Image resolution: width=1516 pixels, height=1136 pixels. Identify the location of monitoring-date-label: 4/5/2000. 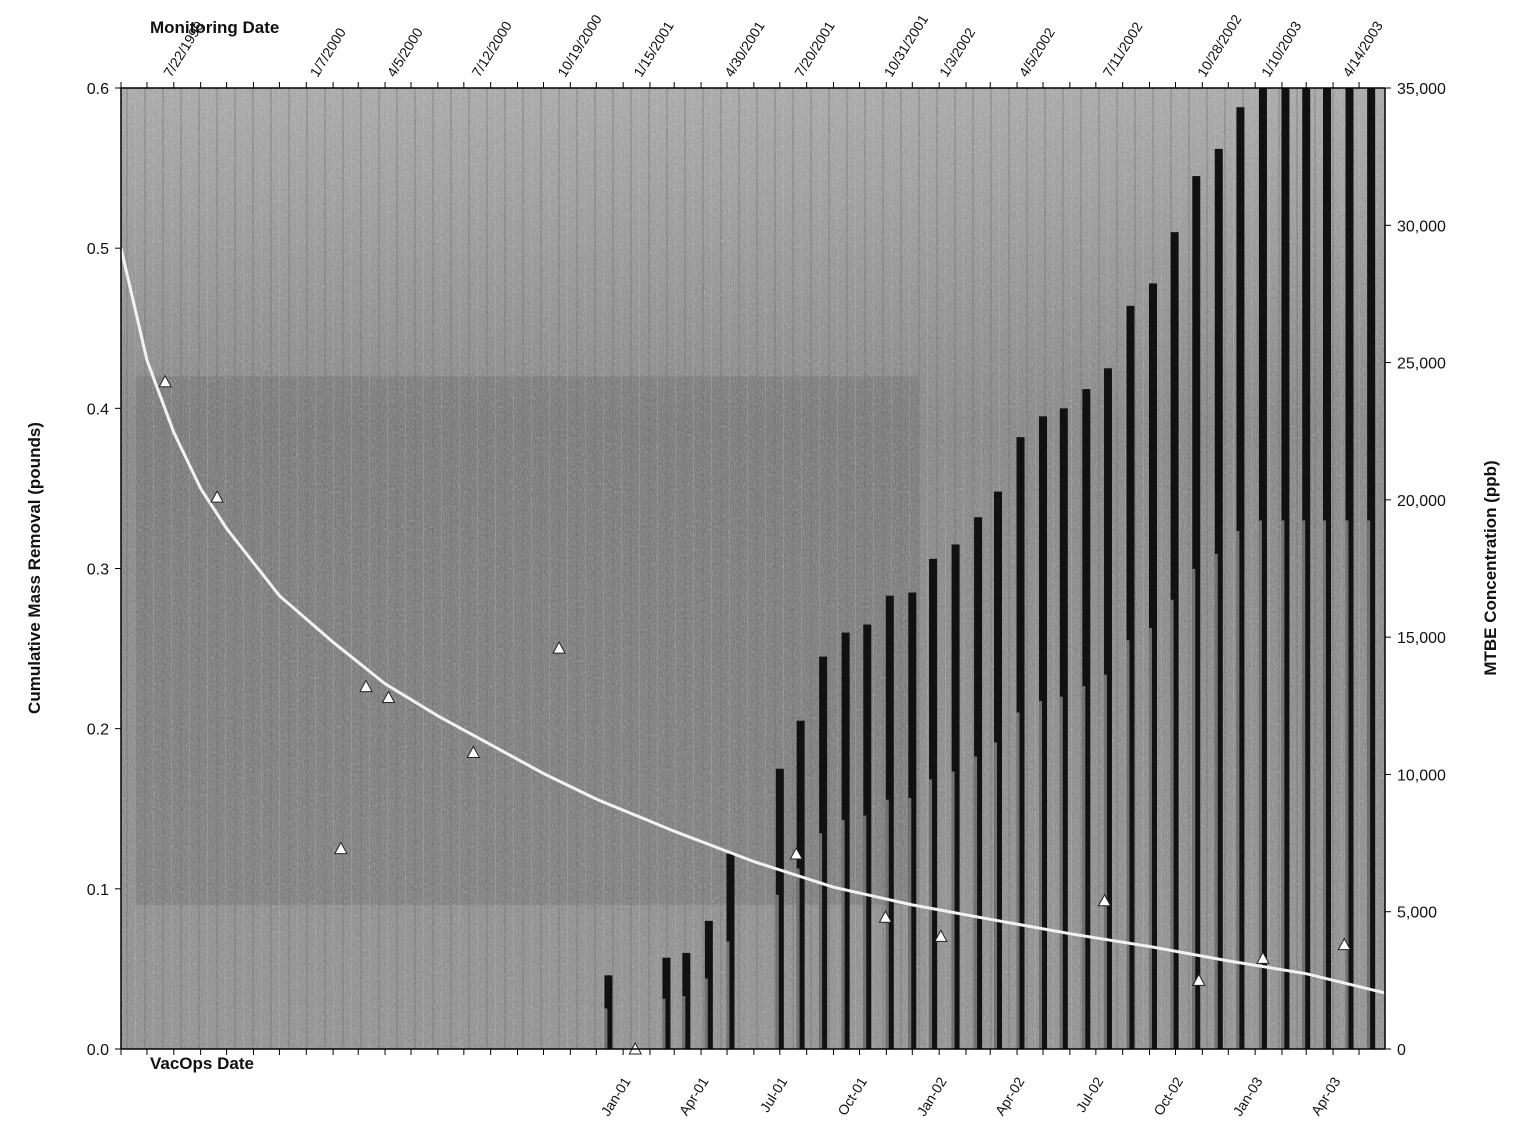
(404, 52).